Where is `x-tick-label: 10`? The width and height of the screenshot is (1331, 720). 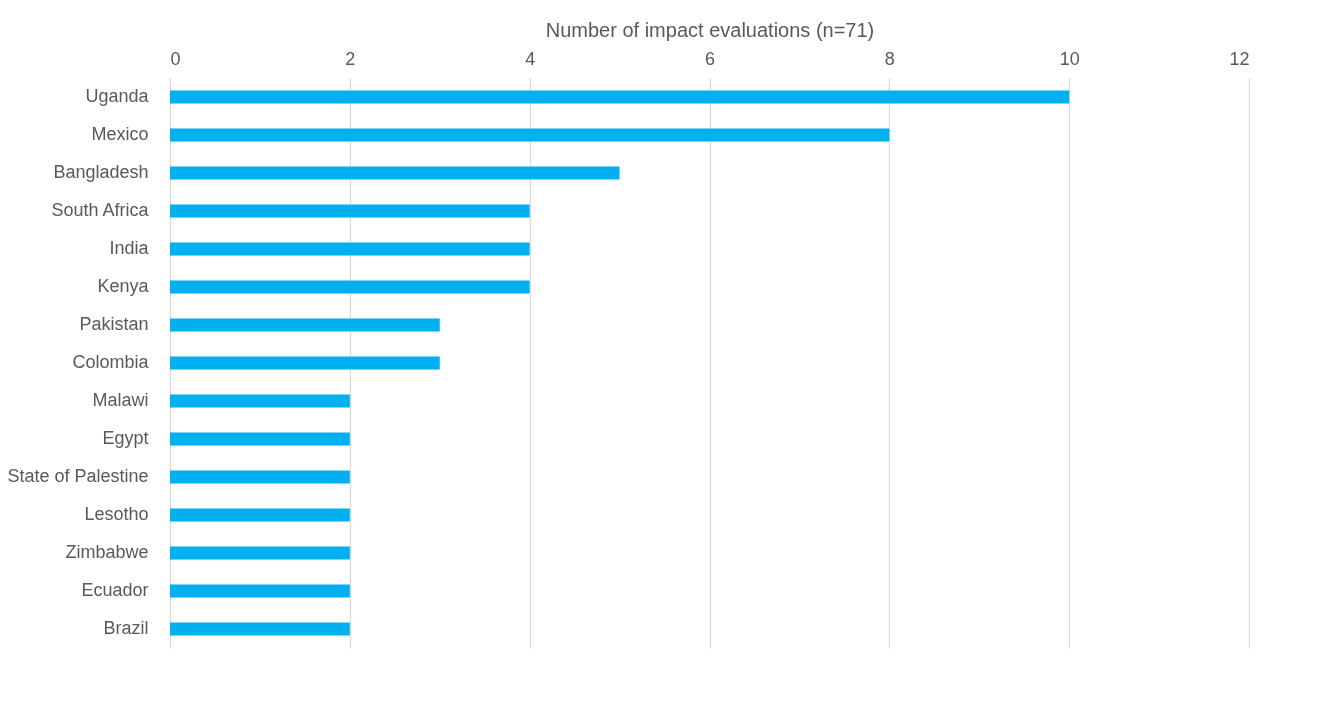 x-tick-label: 10 is located at coordinates (1069, 58).